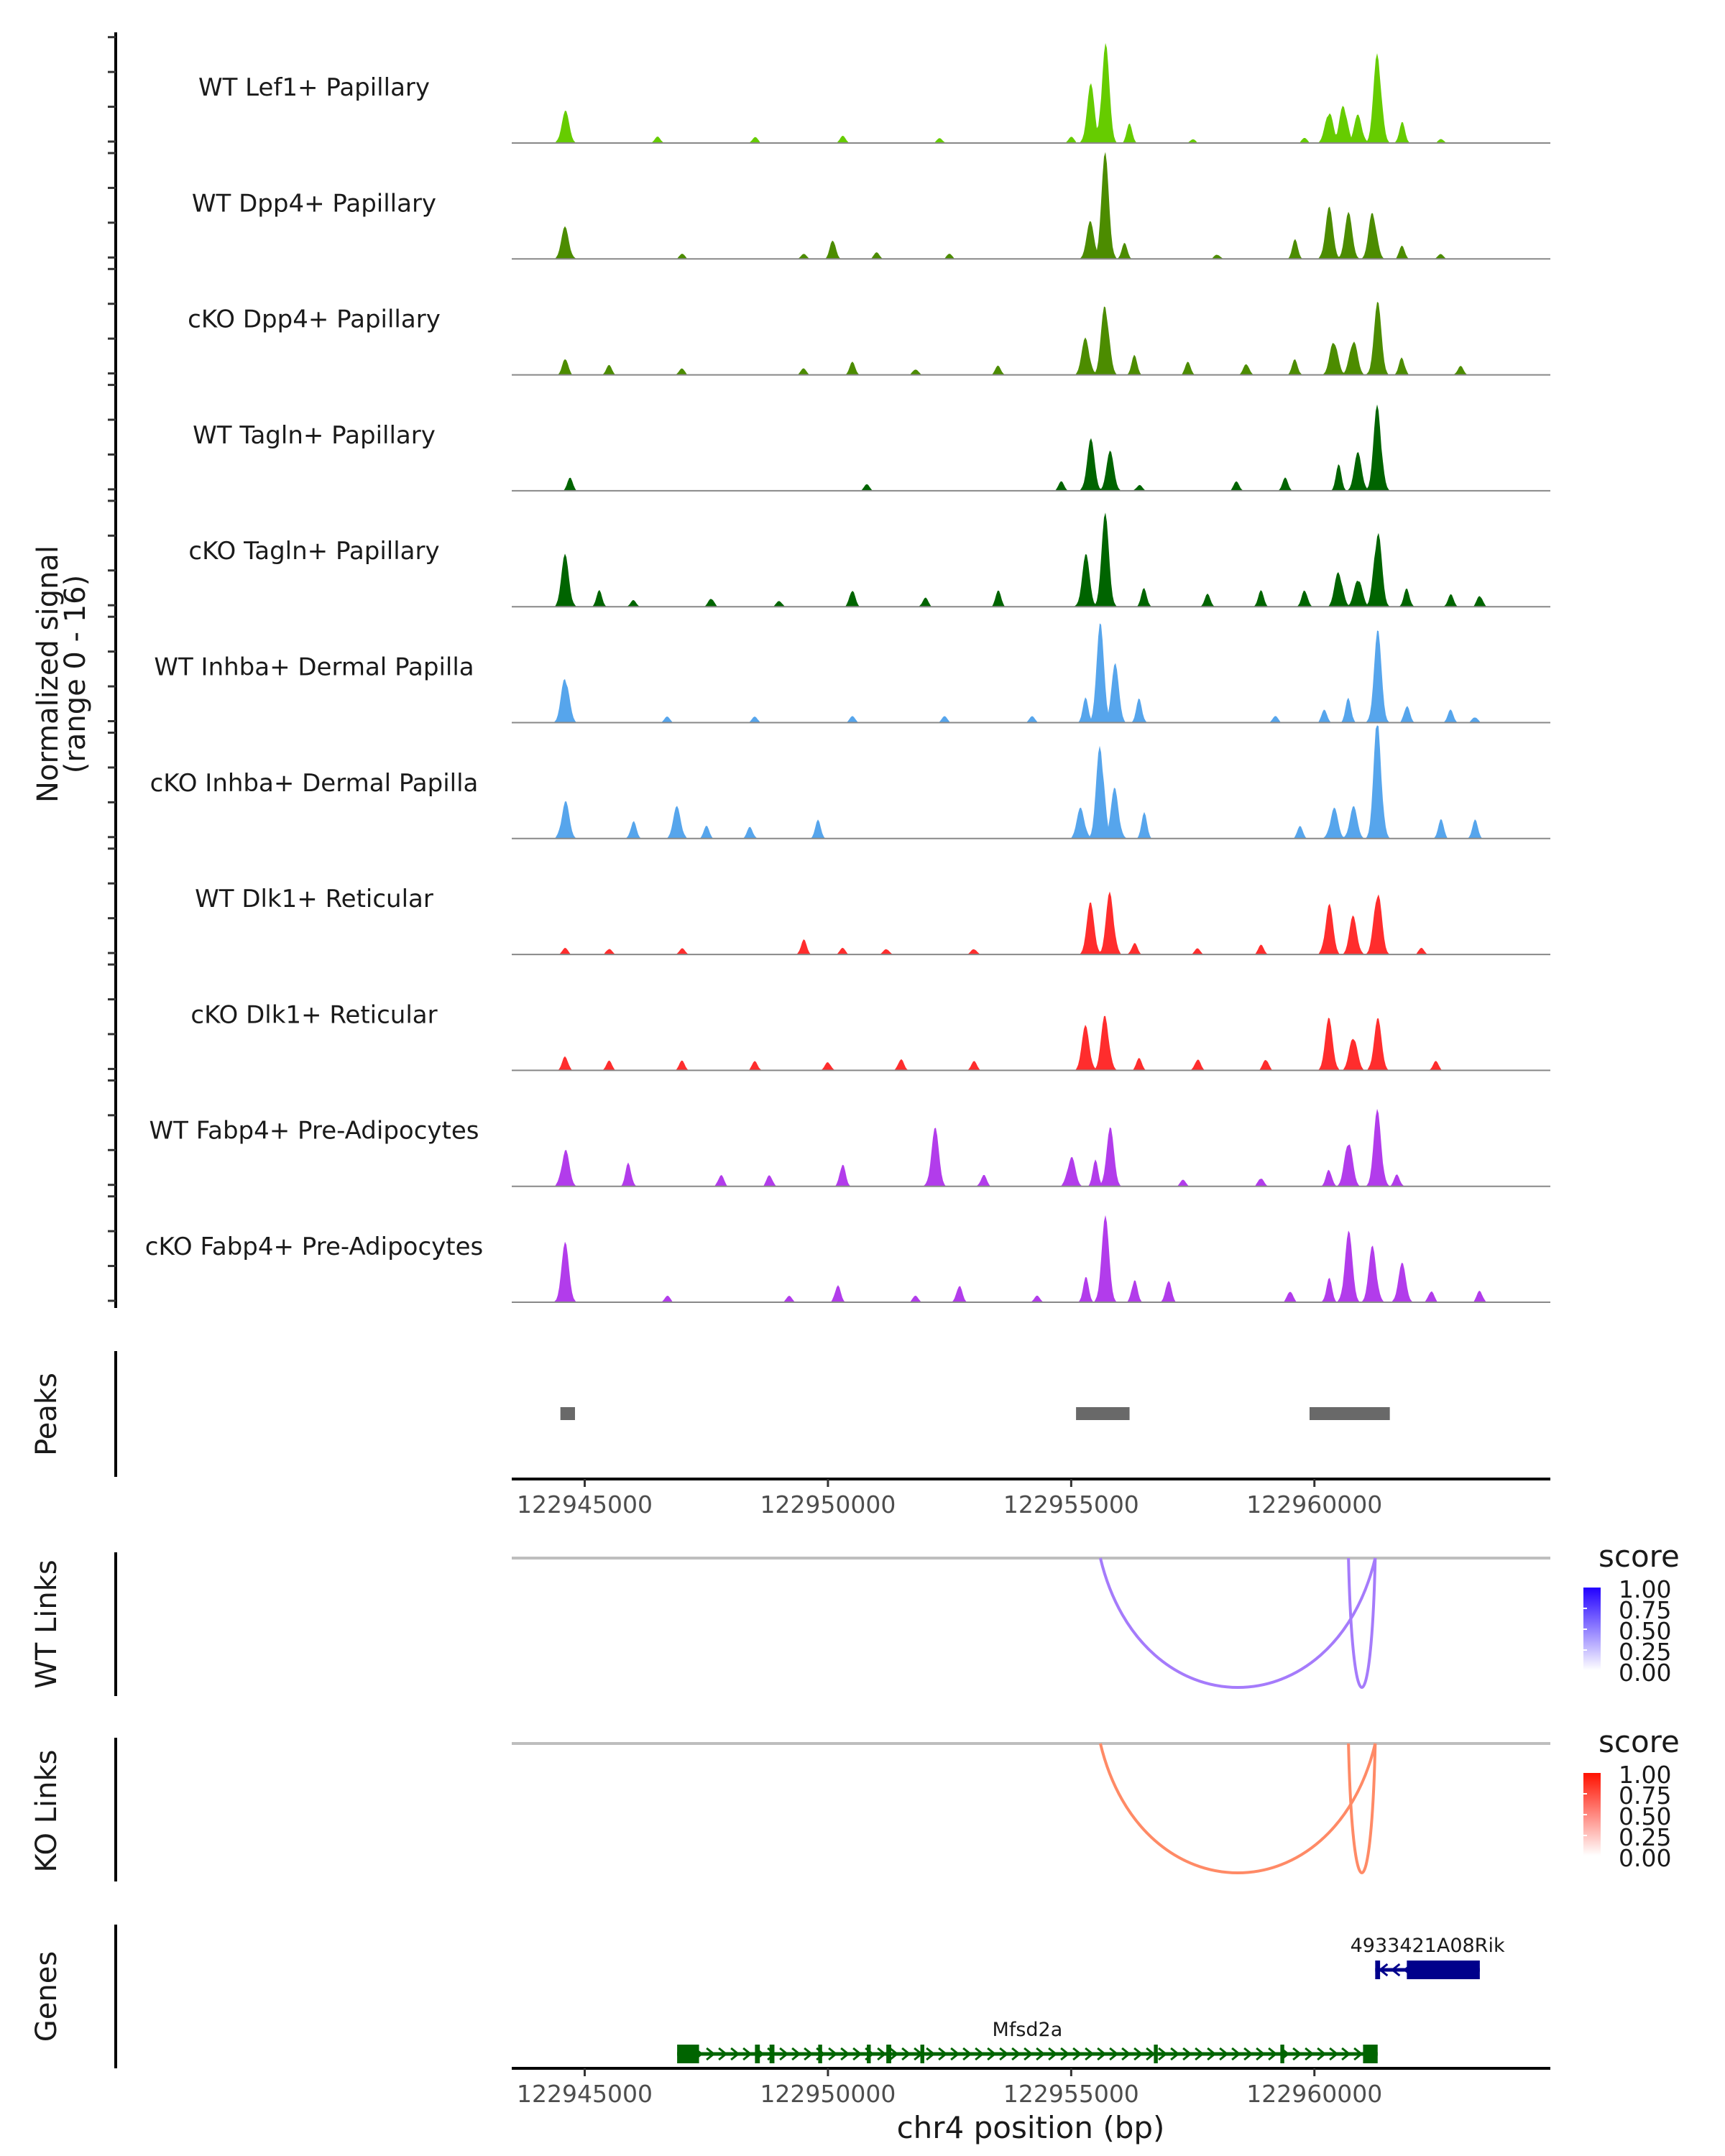 The image size is (1725, 2156). What do you see at coordinates (314, 668) in the screenshot?
I see `track-label: WT Inhba+ Dermal Papilla` at bounding box center [314, 668].